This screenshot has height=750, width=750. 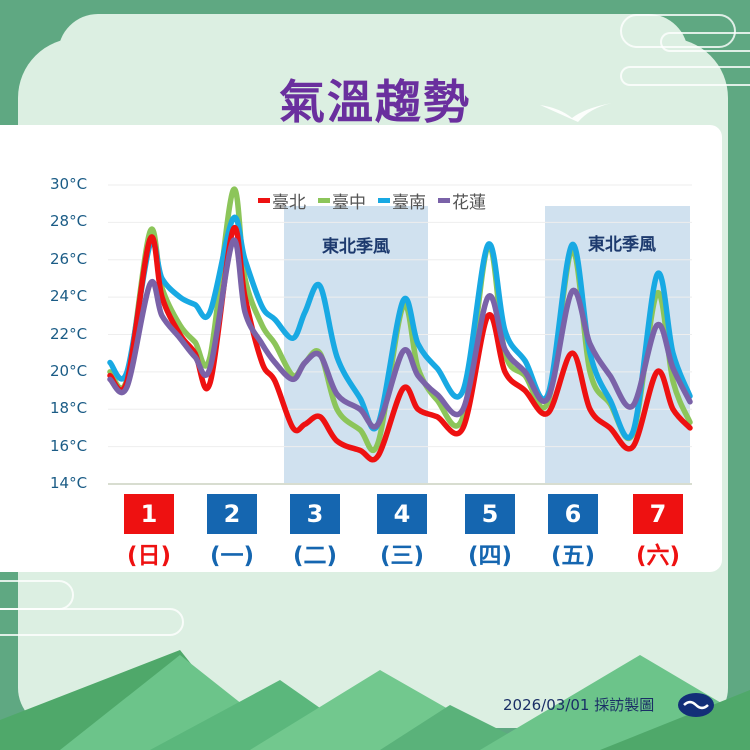 I want to click on legend-item-hualien: 花蓮, so click(x=462, y=200).